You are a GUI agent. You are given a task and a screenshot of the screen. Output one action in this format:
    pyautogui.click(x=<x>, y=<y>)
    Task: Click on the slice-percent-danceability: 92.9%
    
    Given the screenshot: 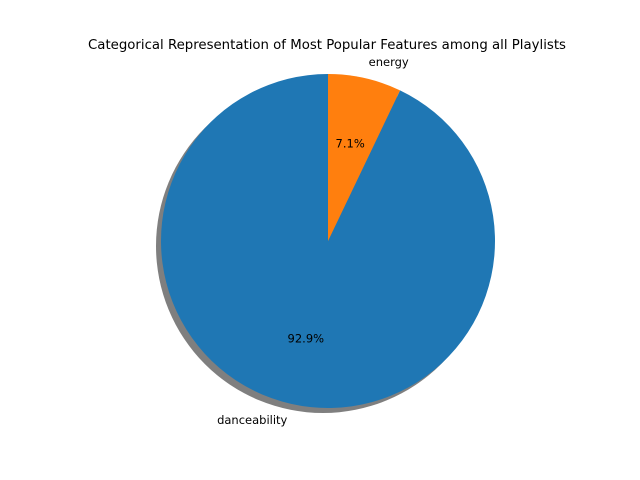 What is the action you would take?
    pyautogui.click(x=306, y=339)
    